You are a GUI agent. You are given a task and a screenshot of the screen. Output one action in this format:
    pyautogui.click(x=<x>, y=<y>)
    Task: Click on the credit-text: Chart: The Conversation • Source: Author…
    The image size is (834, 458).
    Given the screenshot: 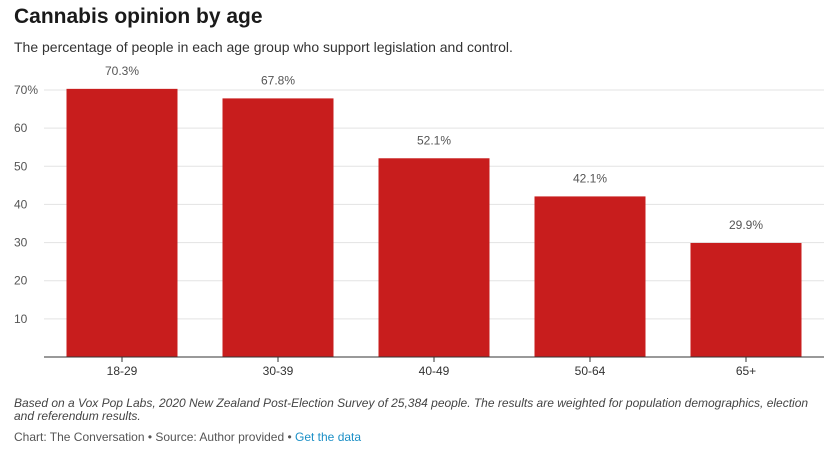 What is the action you would take?
    pyautogui.click(x=154, y=437)
    